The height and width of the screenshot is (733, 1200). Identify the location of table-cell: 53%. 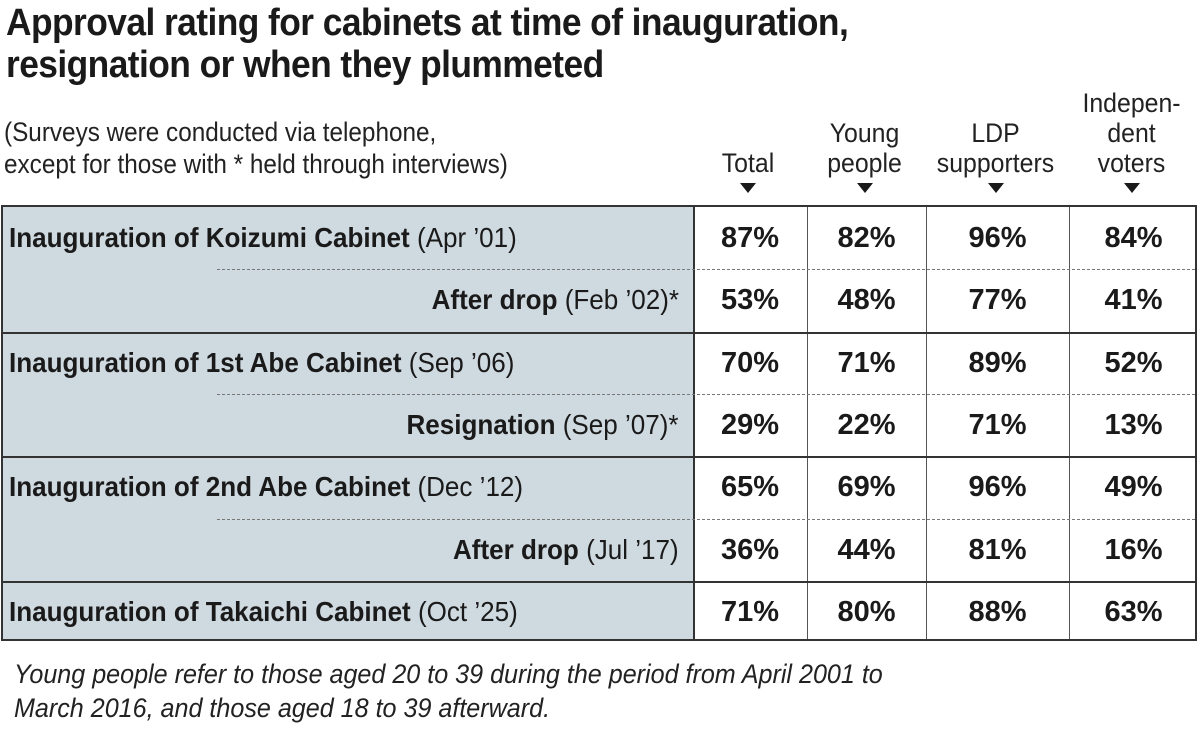
(750, 300).